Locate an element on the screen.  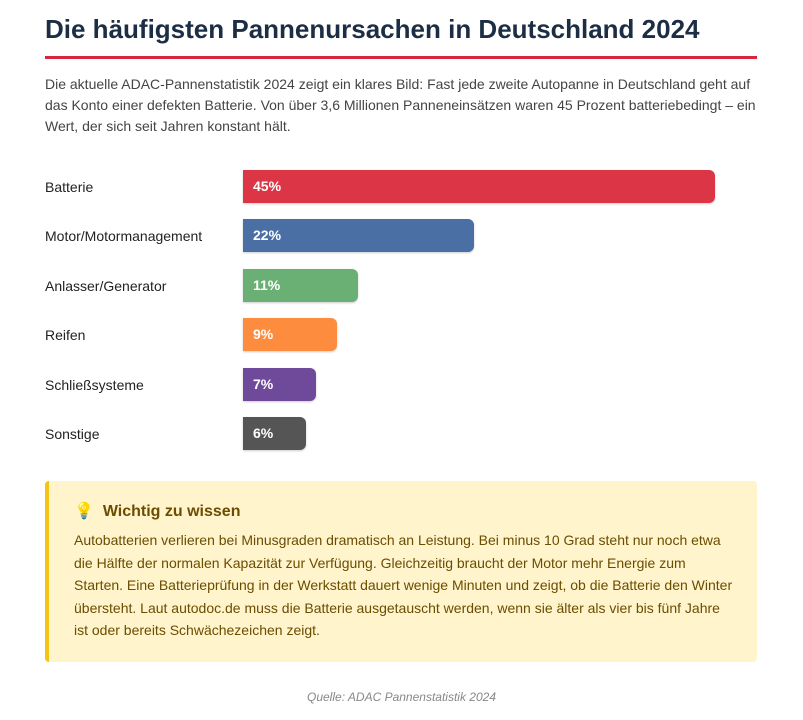
chart-row: Batterie 45% is located at coordinates (401, 194).